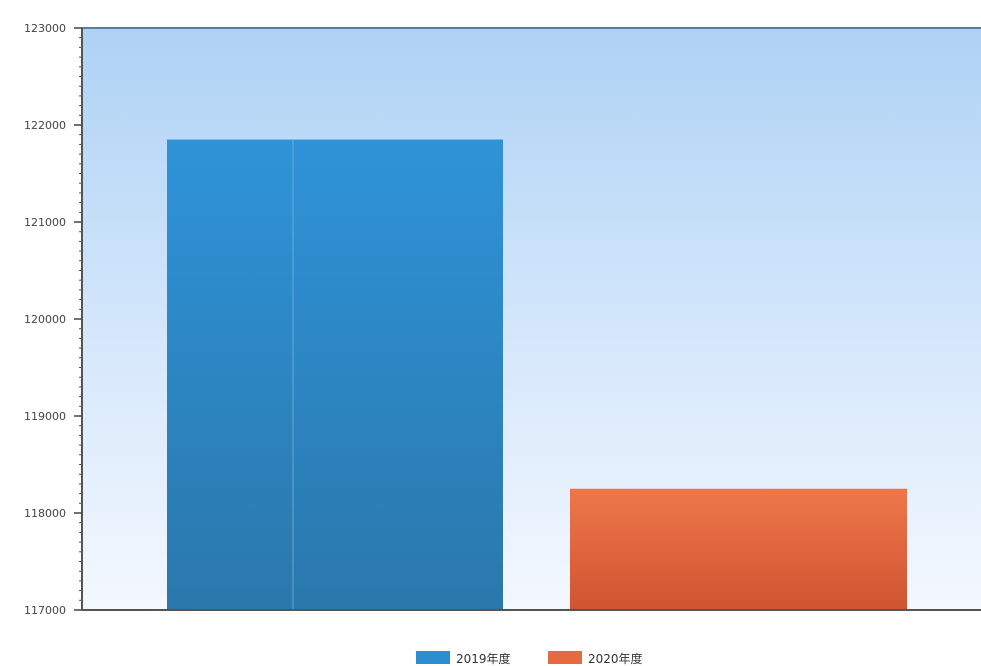 The width and height of the screenshot is (981, 666). I want to click on legend-swatch-2020年度, so click(565, 657).